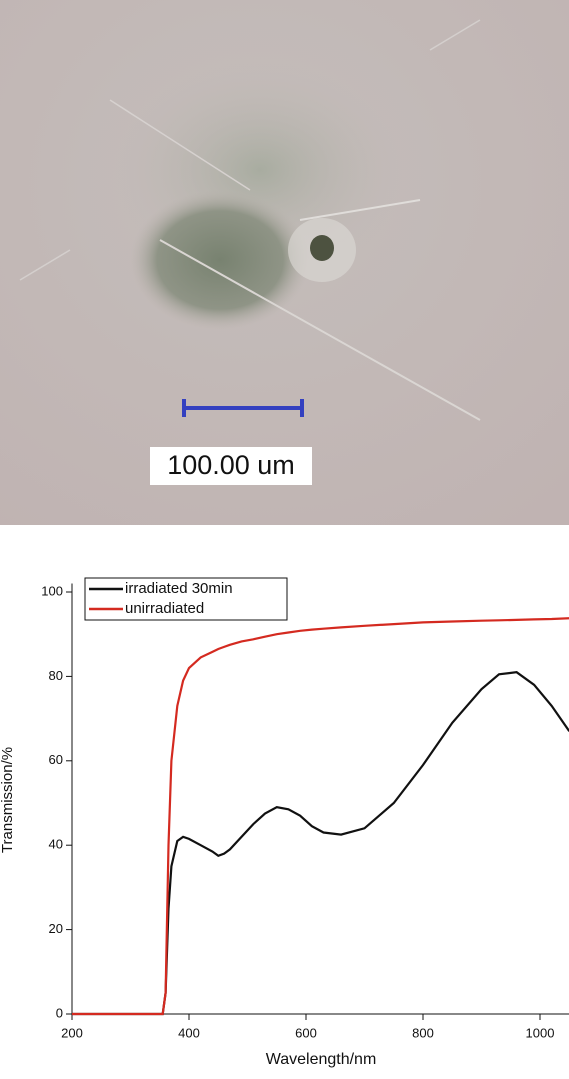 The height and width of the screenshot is (1079, 569). I want to click on y-tick-label: 80, so click(56, 675).